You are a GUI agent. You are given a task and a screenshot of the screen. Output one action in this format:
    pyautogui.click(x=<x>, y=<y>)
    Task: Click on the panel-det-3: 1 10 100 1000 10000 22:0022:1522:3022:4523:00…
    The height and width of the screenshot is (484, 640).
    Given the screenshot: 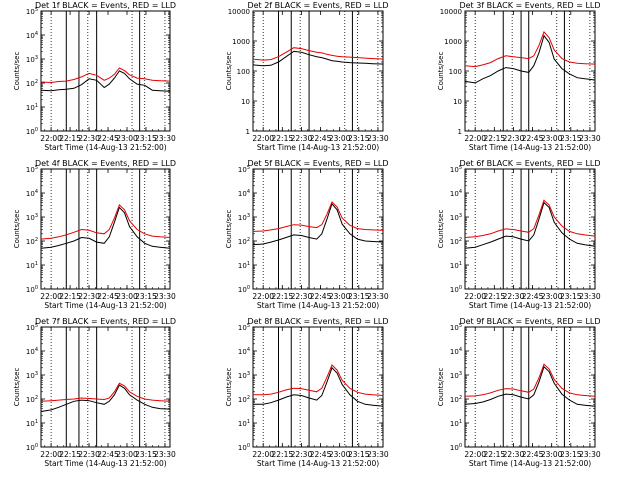 What is the action you would take?
    pyautogui.click(x=519, y=76)
    